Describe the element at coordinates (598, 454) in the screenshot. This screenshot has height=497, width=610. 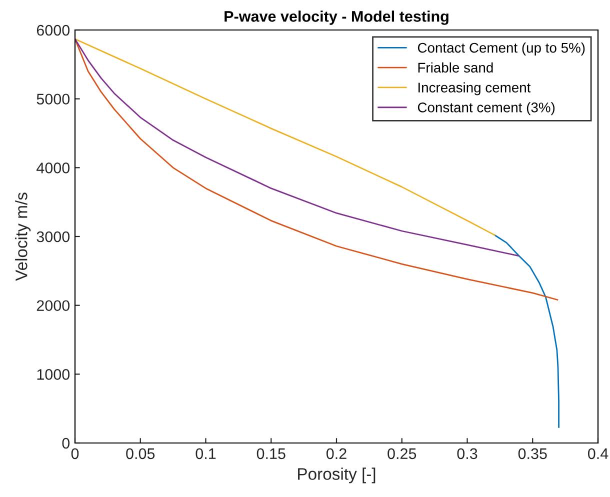
I see `x-tick-label: 0.4` at that location.